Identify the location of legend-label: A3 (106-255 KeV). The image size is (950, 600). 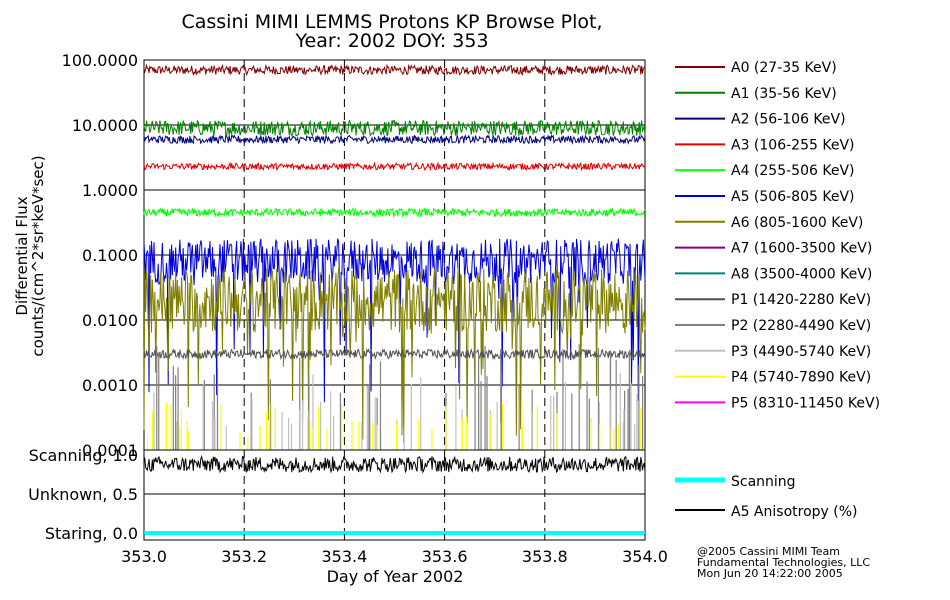
(792, 145).